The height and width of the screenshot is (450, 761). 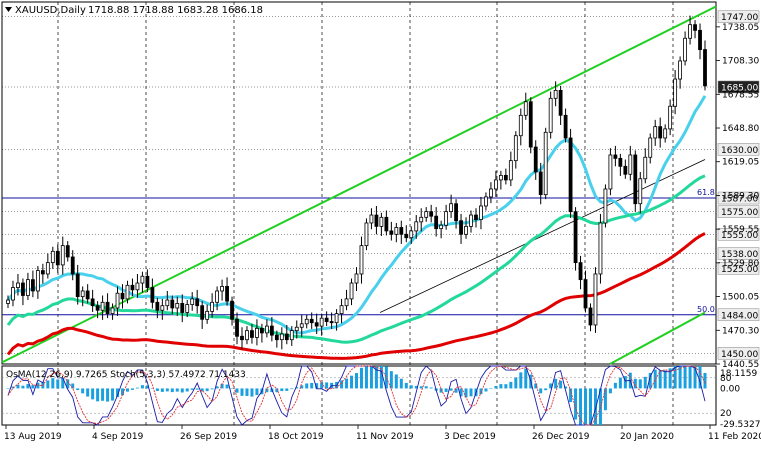 What do you see at coordinates (740, 264) in the screenshot?
I see `price-tick-label: 1529.80` at bounding box center [740, 264].